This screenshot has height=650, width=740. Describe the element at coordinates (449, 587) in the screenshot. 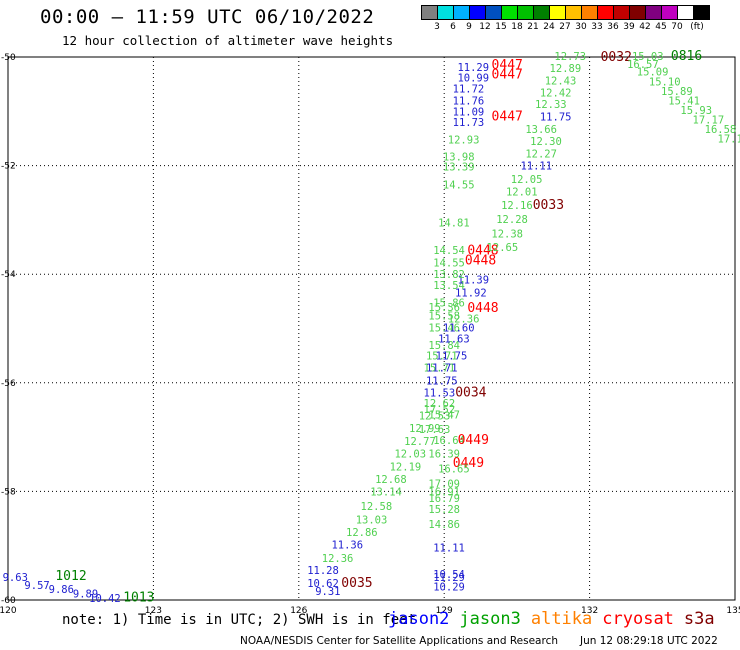

I see `swh-value-label: 10.29` at that location.